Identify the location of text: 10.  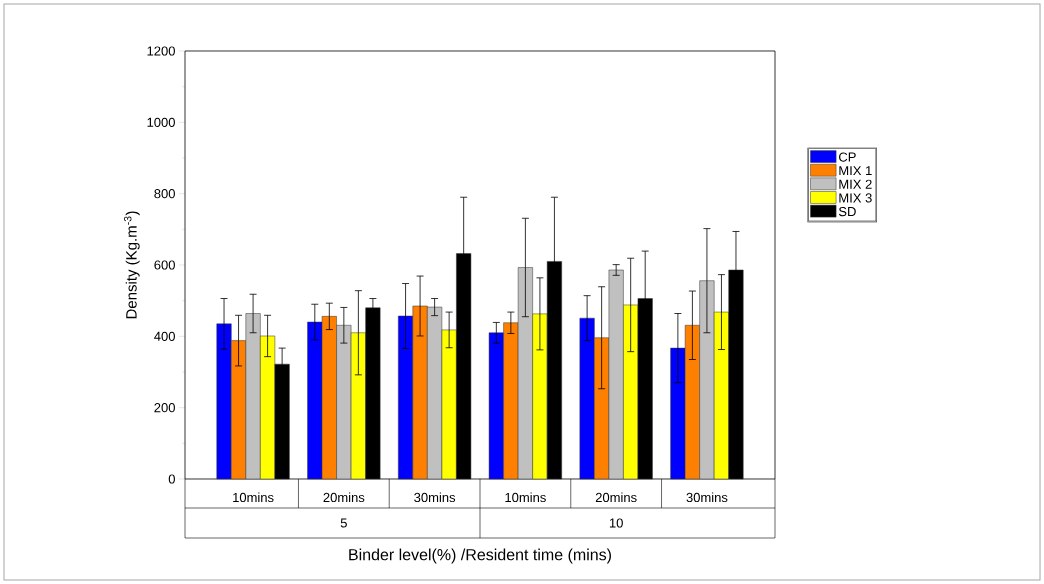
(616, 523).